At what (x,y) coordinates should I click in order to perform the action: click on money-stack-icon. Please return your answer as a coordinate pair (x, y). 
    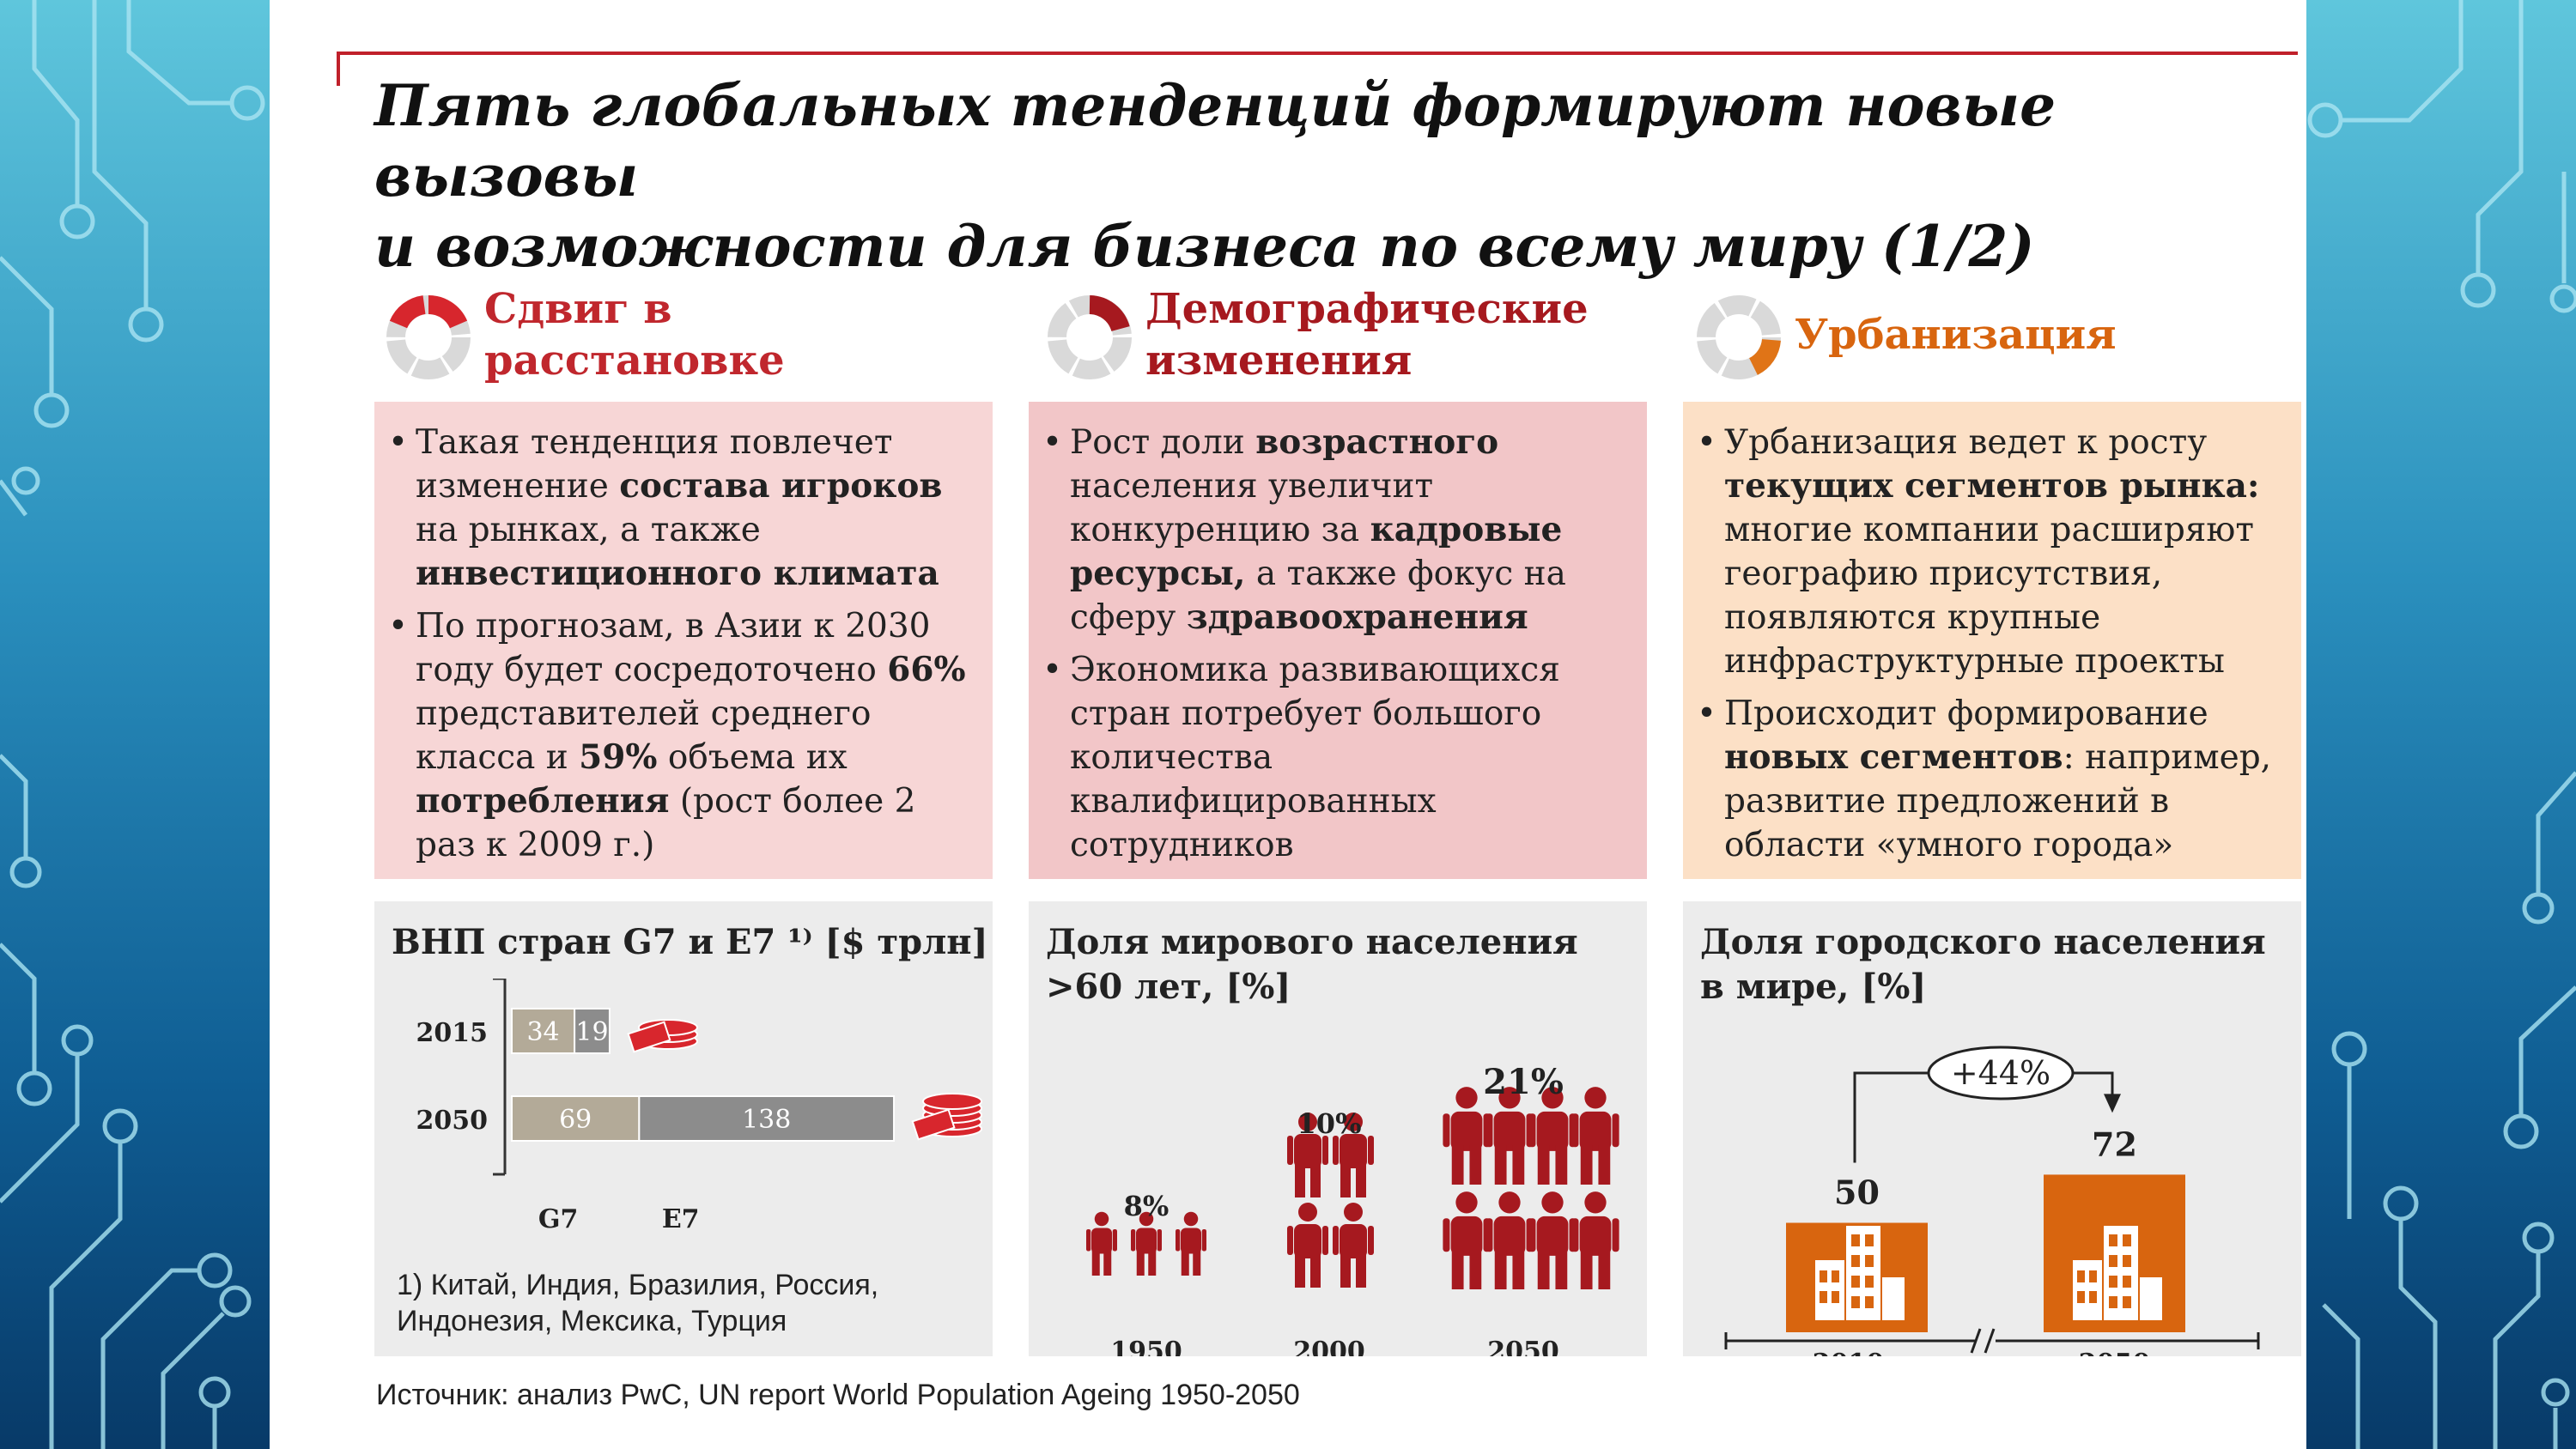
    Looking at the image, I should click on (662, 1036).